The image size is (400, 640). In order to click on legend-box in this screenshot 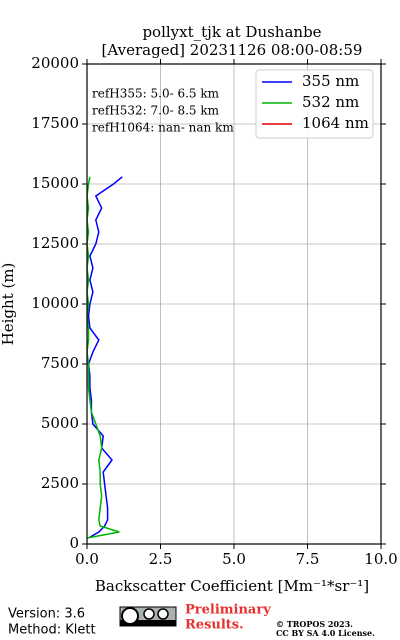, I will do `click(314, 104)`.